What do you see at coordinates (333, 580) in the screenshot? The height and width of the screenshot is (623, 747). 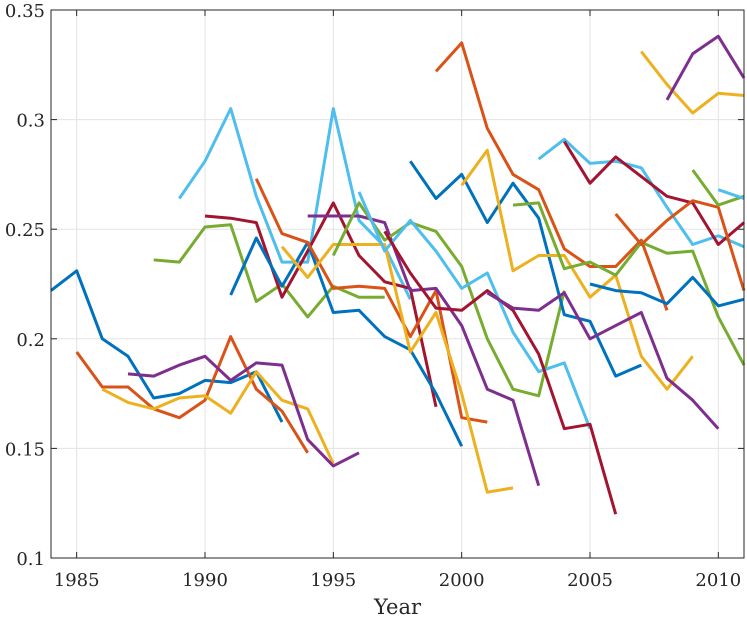 I see `x-tick-label: 1995` at bounding box center [333, 580].